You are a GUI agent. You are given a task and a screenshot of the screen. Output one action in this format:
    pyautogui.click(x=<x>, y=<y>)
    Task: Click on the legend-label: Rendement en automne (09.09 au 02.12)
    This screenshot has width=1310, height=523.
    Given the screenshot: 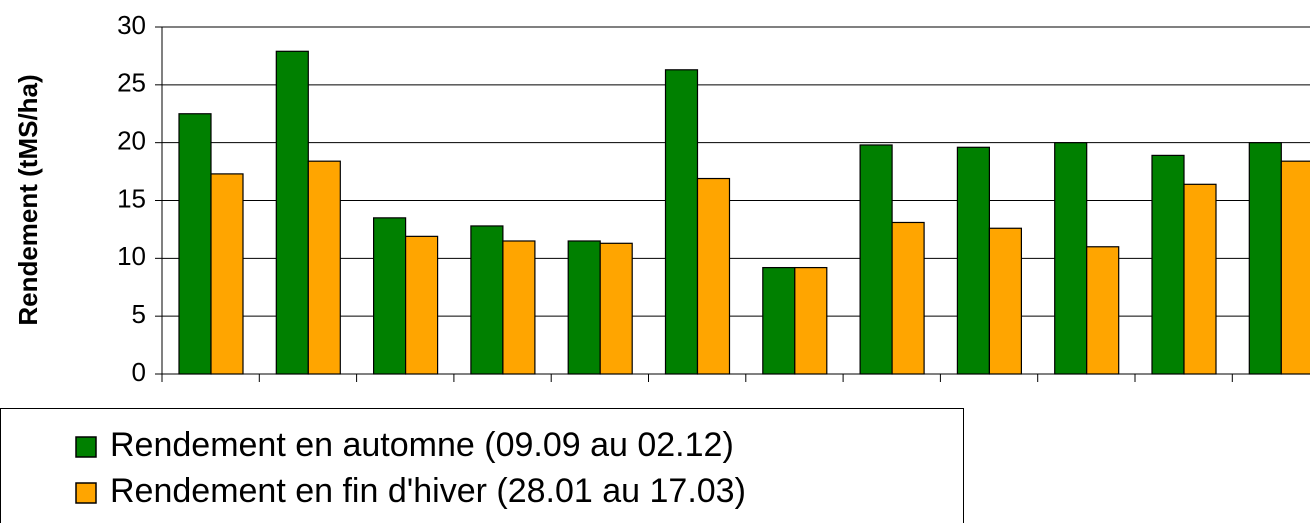 What is the action you would take?
    pyautogui.click(x=422, y=445)
    